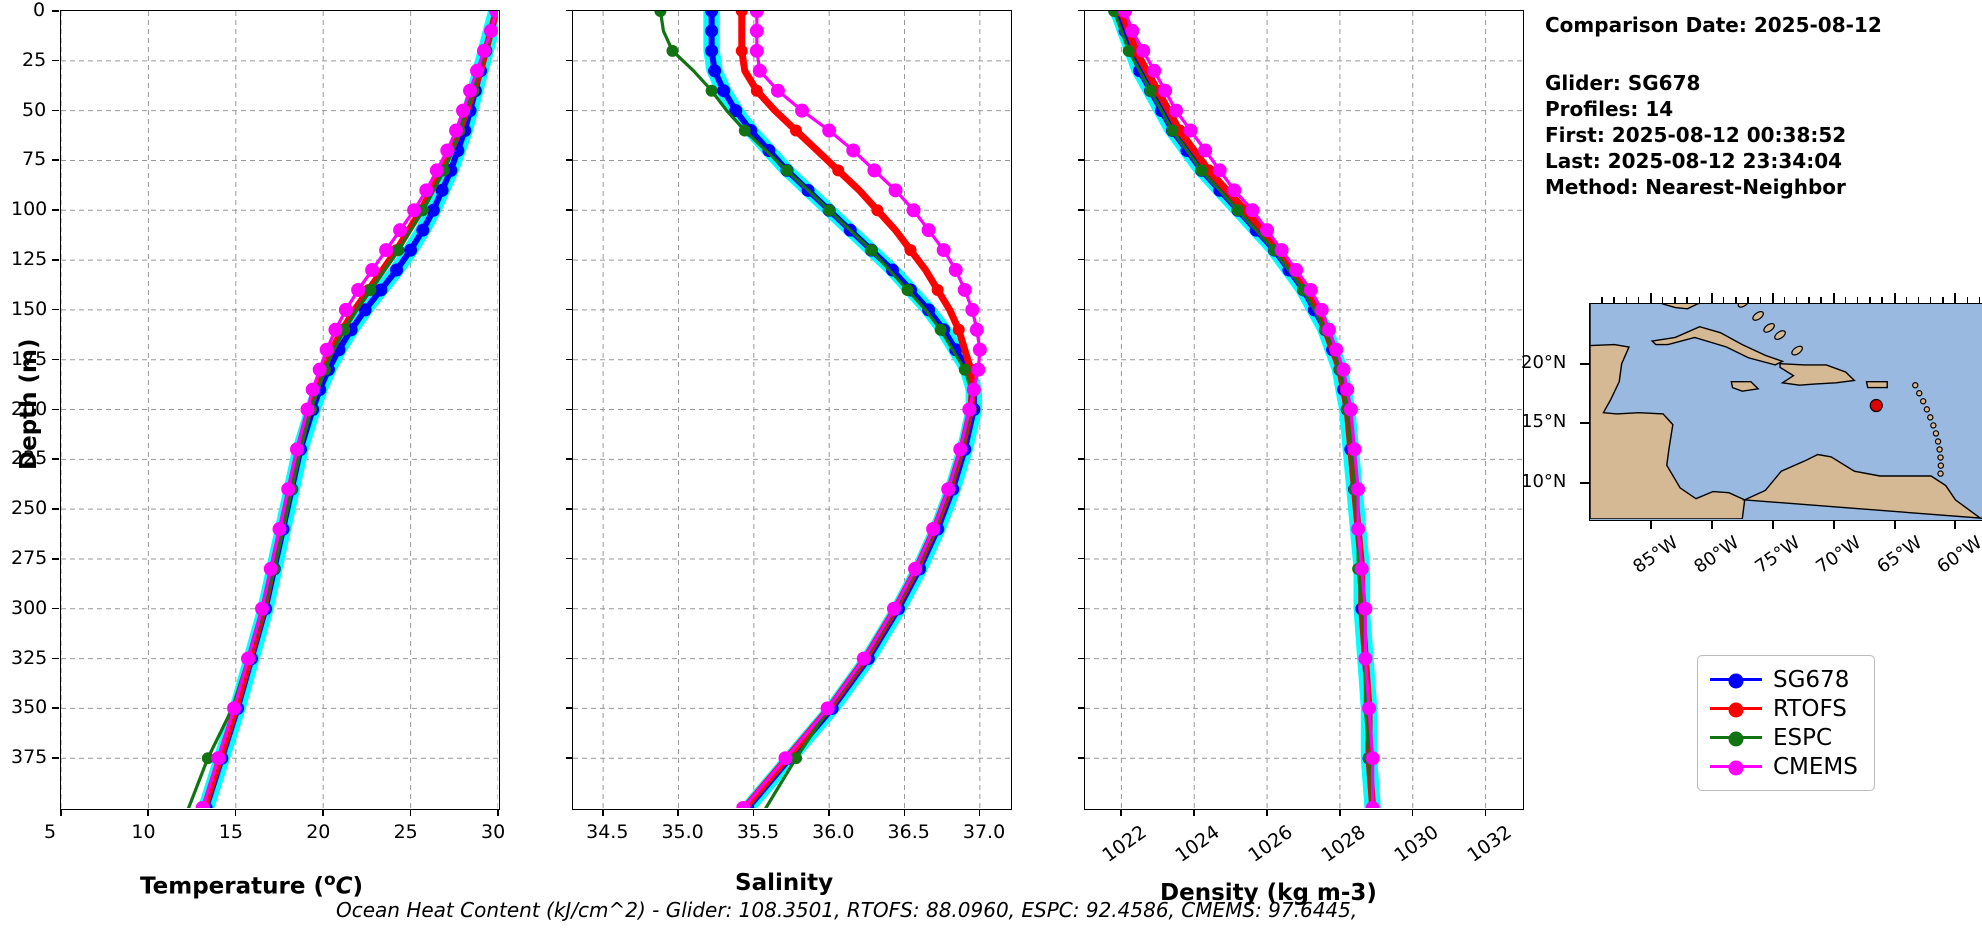  Describe the element at coordinates (252, 885) in the screenshot. I see `temperature-axis-label: Temperature (oC)` at that location.